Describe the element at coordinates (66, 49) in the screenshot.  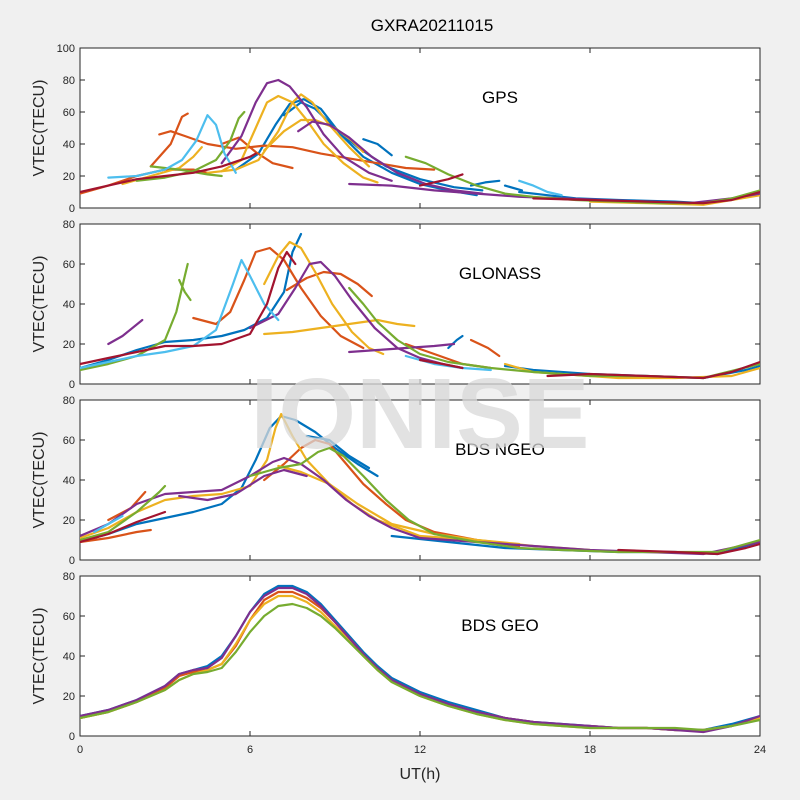
I see `y-tick-label: 100` at that location.